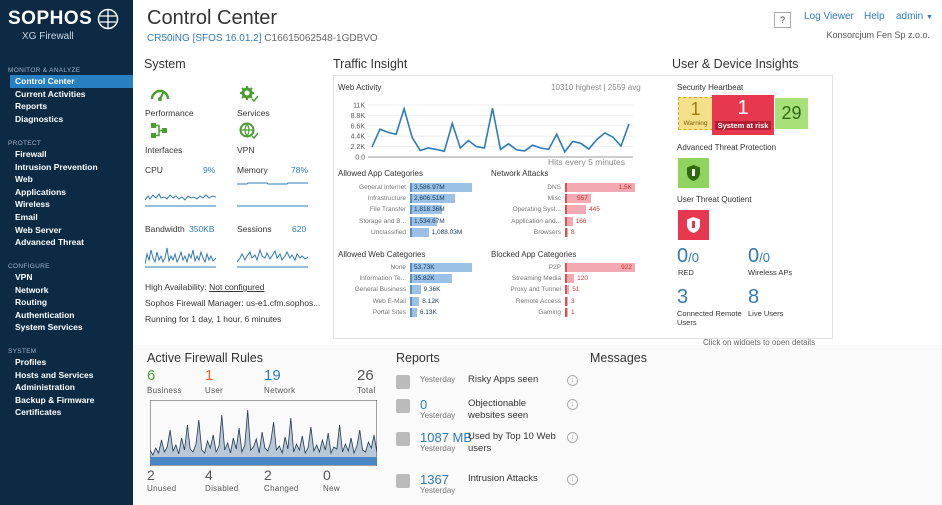 Image resolution: width=942 pixels, height=505 pixels. What do you see at coordinates (209, 475) in the screenshot?
I see `rule-status-count: 4` at bounding box center [209, 475].